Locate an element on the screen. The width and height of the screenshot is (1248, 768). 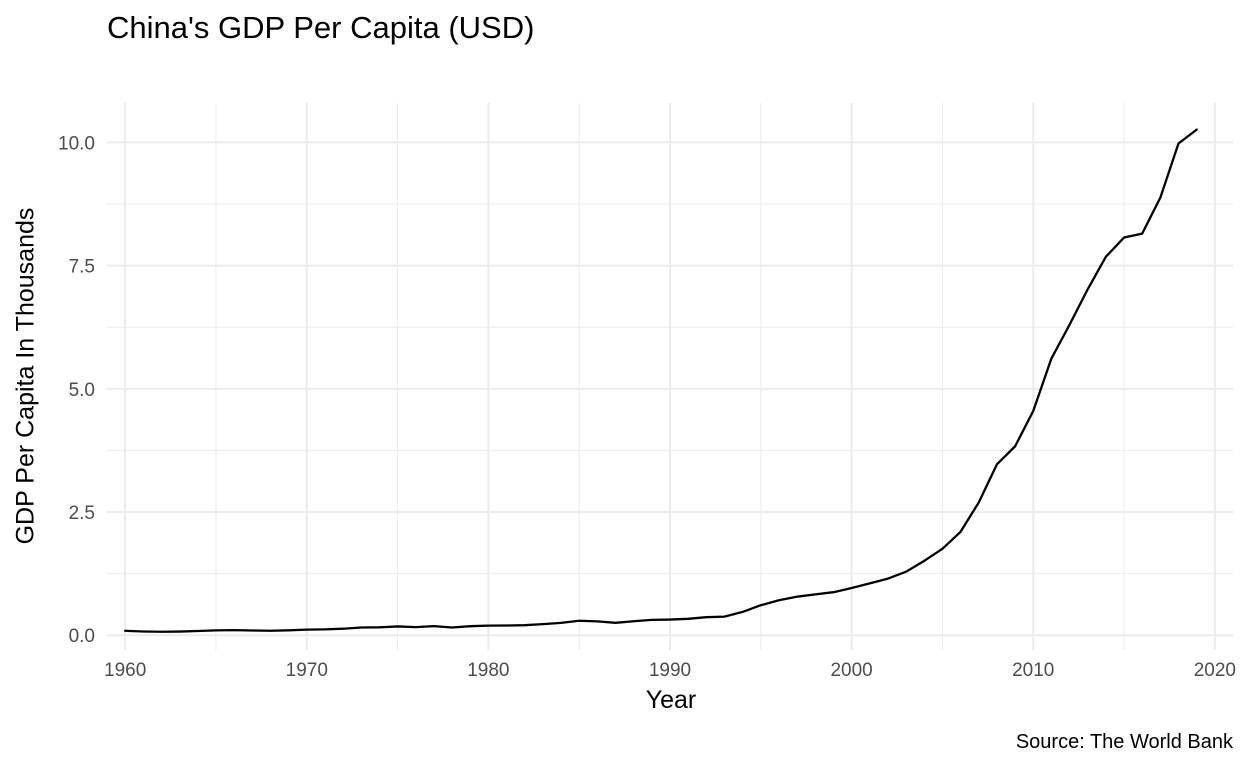
y-tick-label: 5.0 is located at coordinates (82, 390).